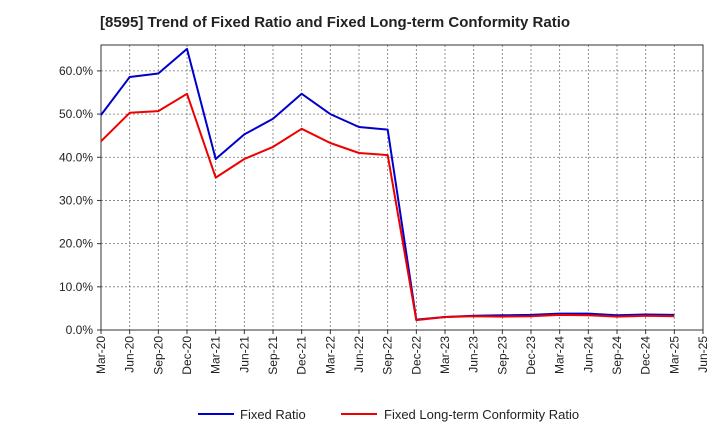 The width and height of the screenshot is (720, 440). What do you see at coordinates (674, 355) in the screenshot?
I see `x-tick-label: Mar-25` at bounding box center [674, 355].